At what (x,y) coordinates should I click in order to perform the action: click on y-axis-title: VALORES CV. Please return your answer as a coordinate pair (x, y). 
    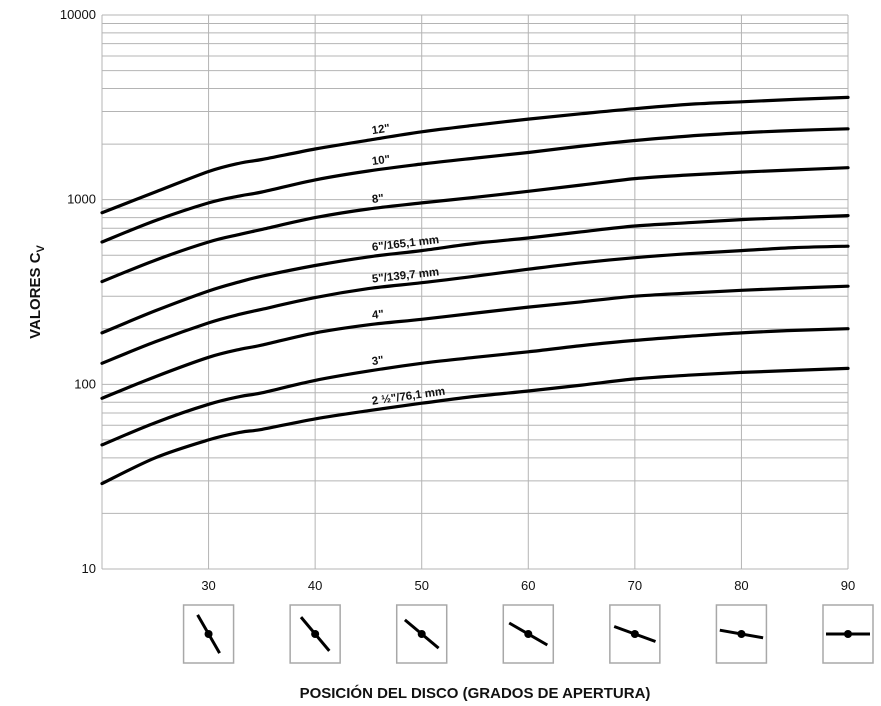
    Looking at the image, I should click on (37, 291).